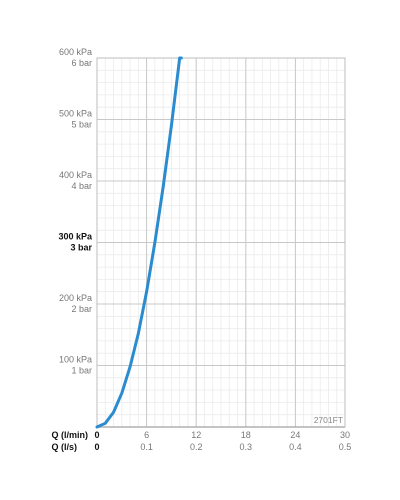 The image size is (400, 500). I want to click on y-tick-label-bar: 2 bar, so click(81, 309).